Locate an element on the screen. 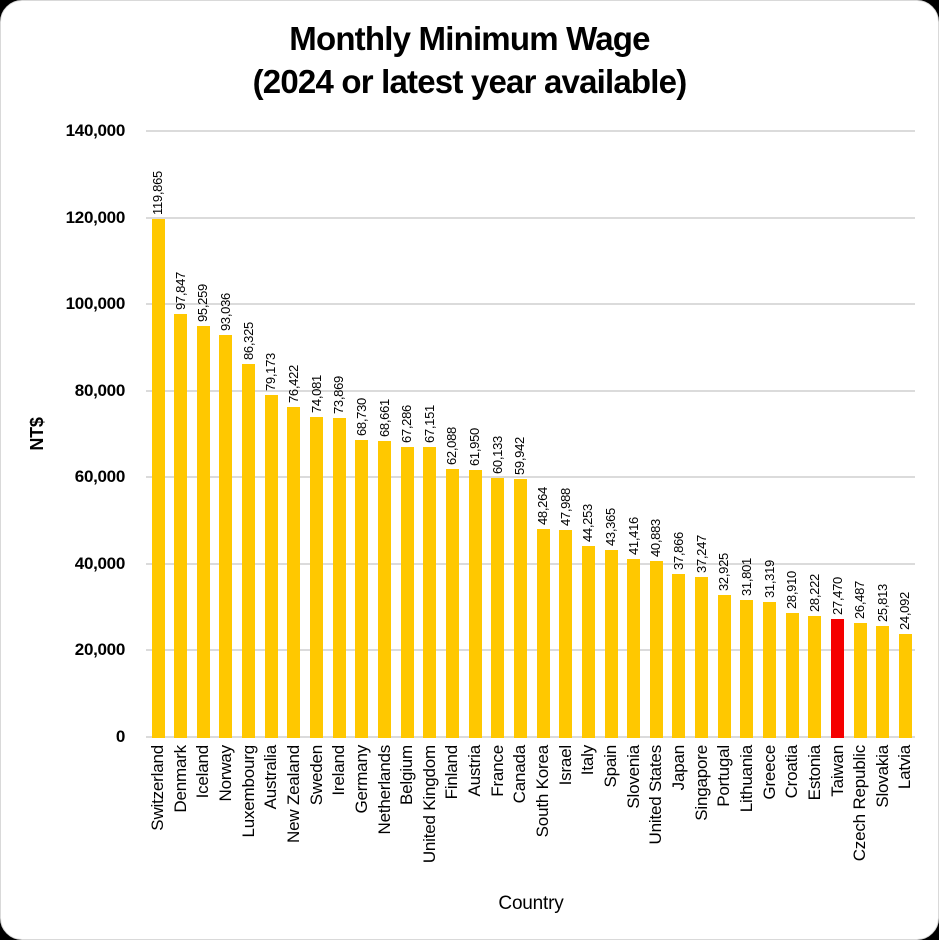 The width and height of the screenshot is (939, 940). y-tick-label: 40,000 is located at coordinates (100, 563).